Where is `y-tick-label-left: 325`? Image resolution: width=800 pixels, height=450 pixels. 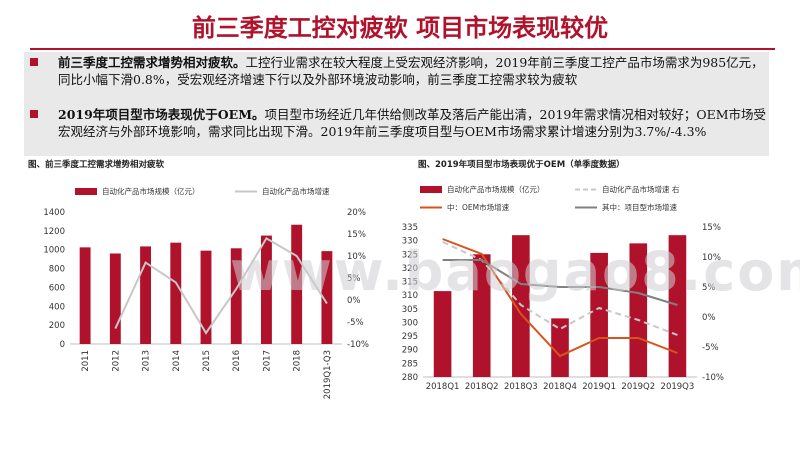
y-tick-label-left: 325 is located at coordinates (410, 255).